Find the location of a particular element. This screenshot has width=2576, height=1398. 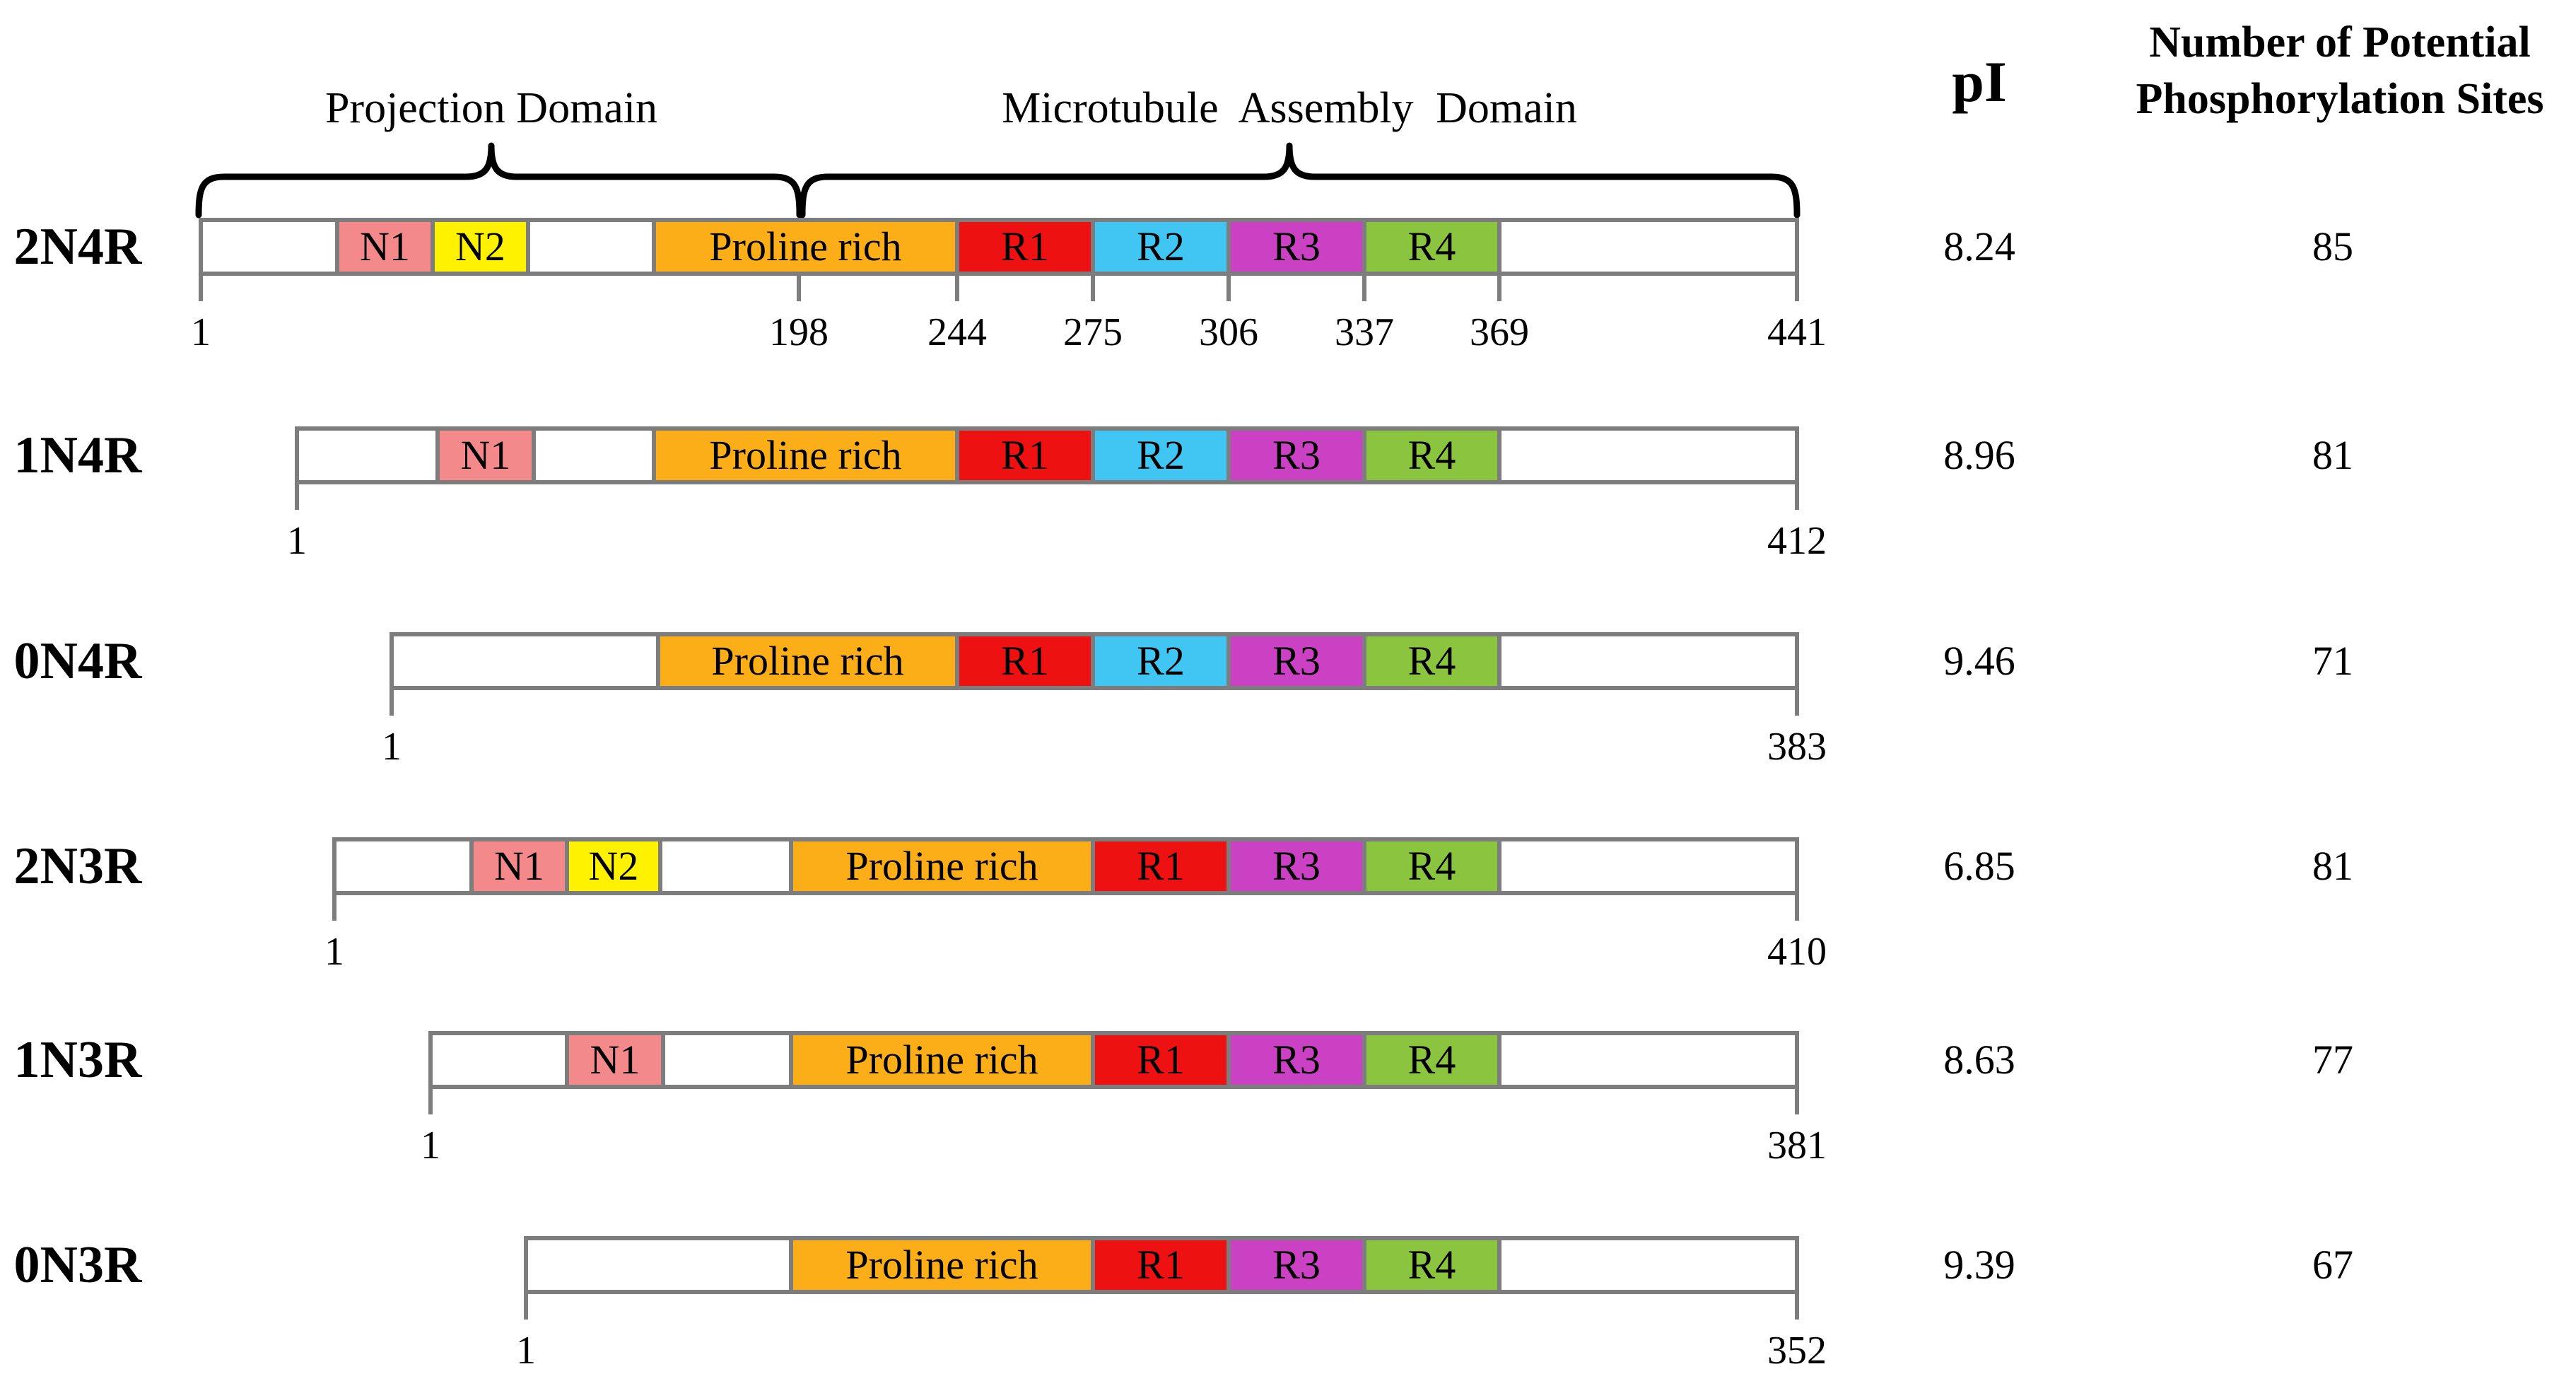

isoform-bar-0N4R: Proline rich R1 R2 R3 R4 is located at coordinates (1094, 661).